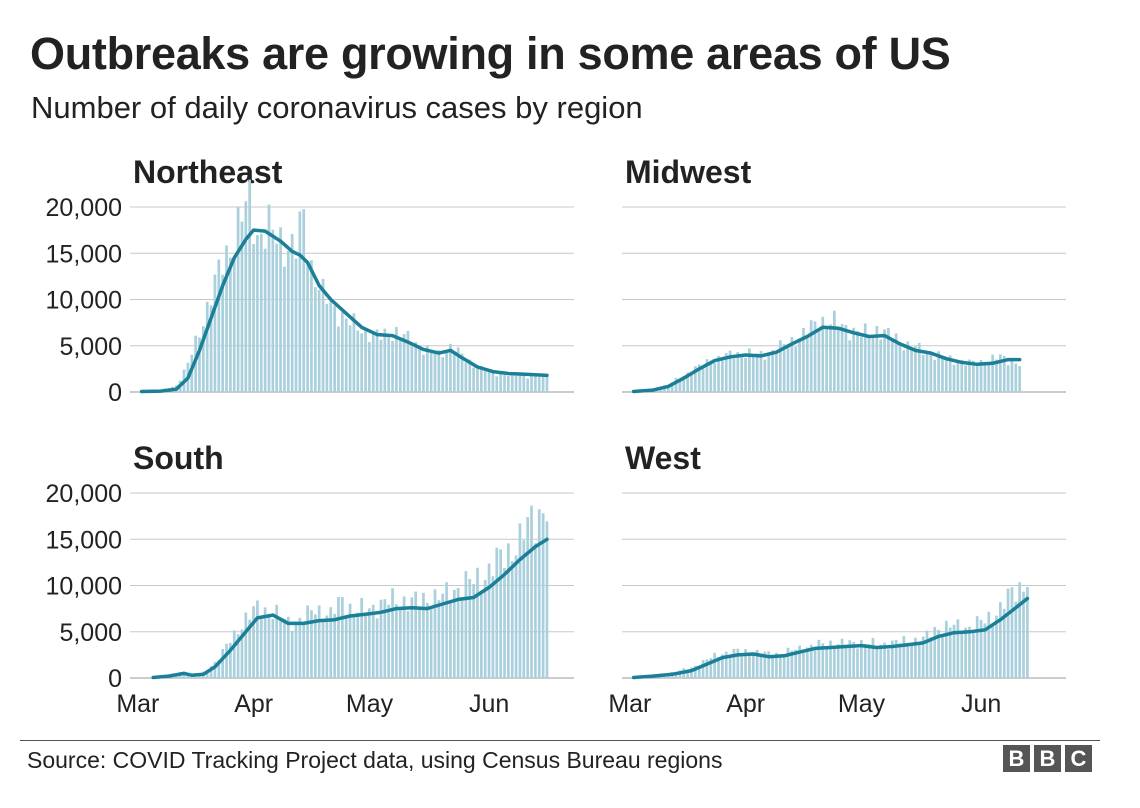 The image size is (1140, 808). What do you see at coordinates (178, 458) in the screenshot?
I see `panel-title: South` at bounding box center [178, 458].